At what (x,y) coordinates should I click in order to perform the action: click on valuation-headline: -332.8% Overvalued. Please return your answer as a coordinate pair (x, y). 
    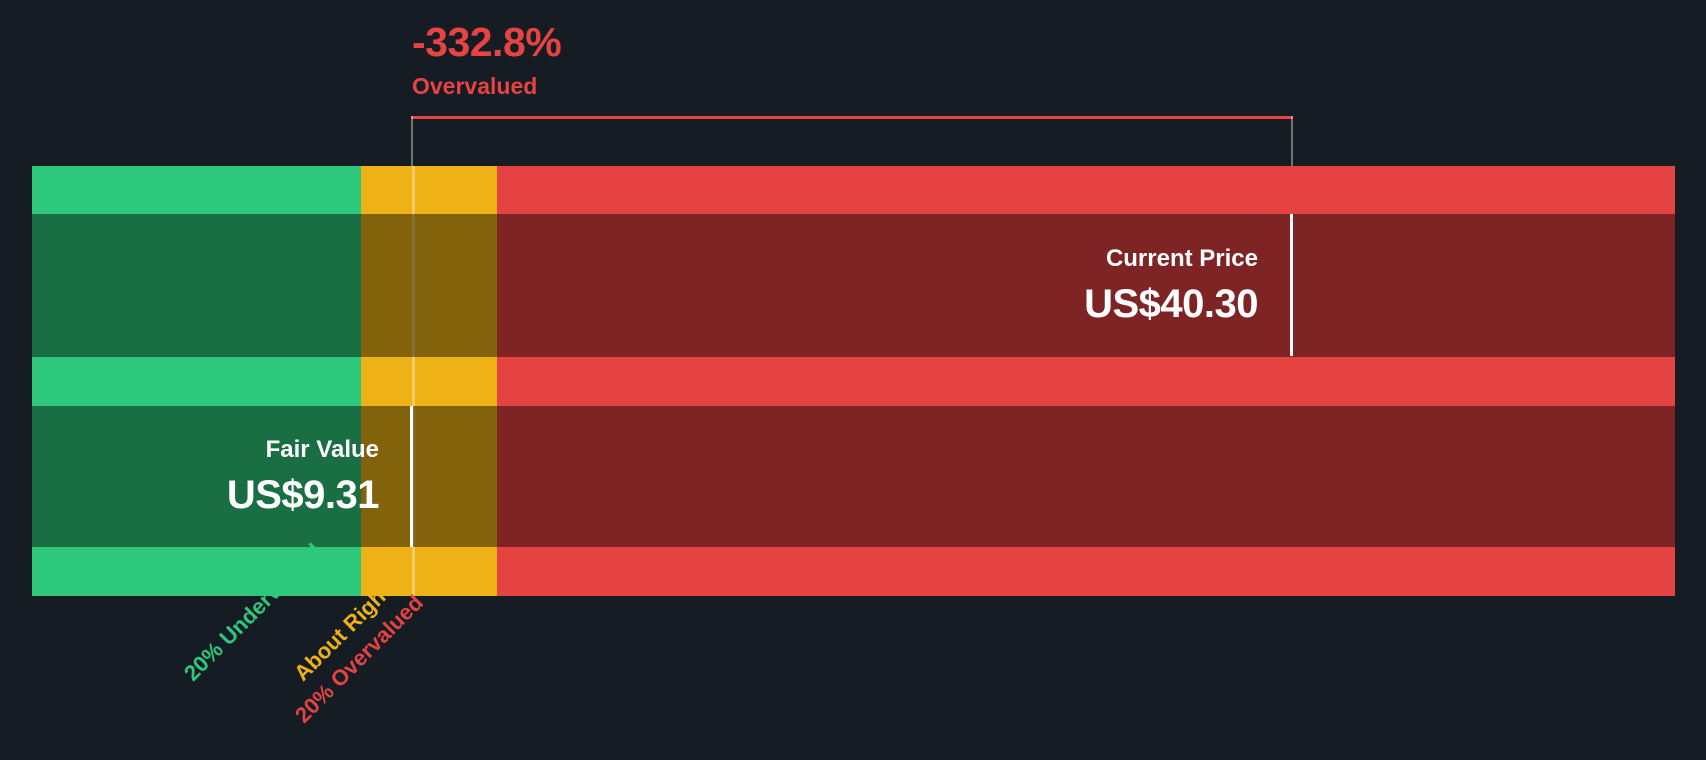
    Looking at the image, I should click on (487, 59).